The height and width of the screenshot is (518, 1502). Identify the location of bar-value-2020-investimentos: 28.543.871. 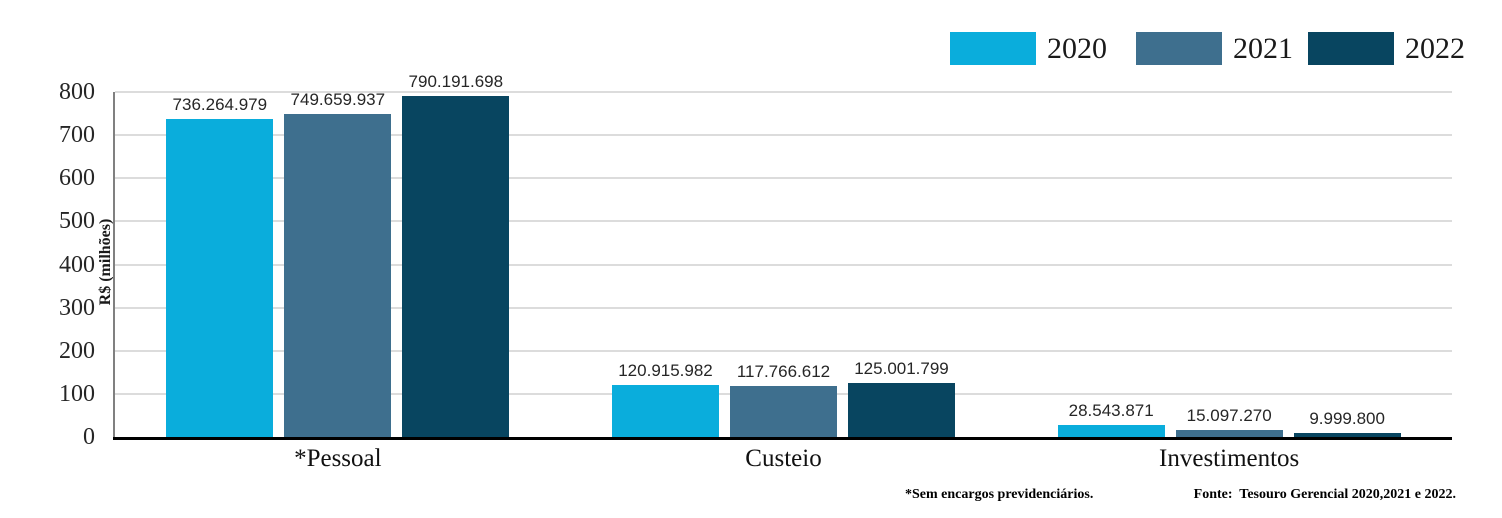
(1111, 410).